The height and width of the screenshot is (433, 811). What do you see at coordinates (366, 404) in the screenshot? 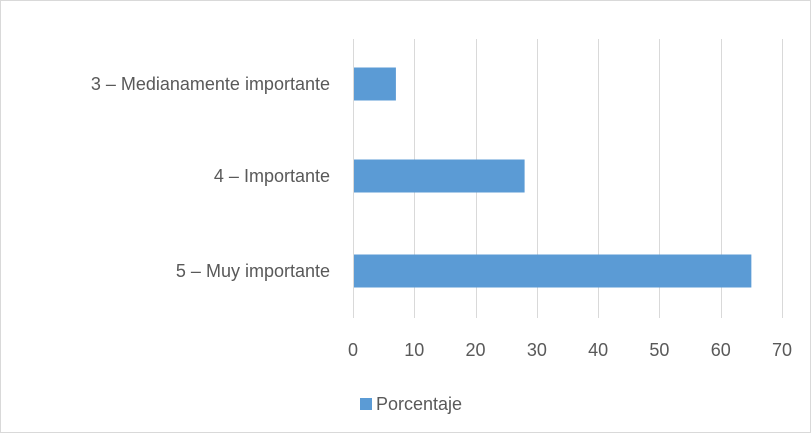
I see `legend-swatch-porcentaje` at bounding box center [366, 404].